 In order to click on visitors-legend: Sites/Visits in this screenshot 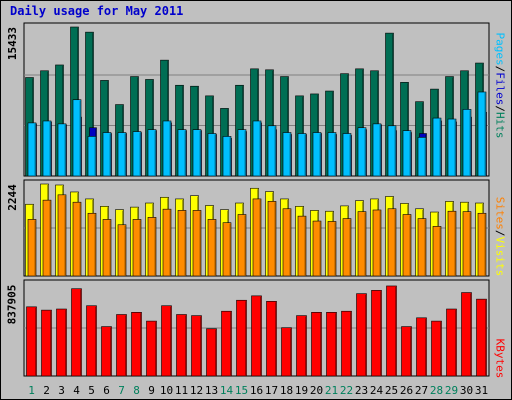, I will do `click(499, 236)`.